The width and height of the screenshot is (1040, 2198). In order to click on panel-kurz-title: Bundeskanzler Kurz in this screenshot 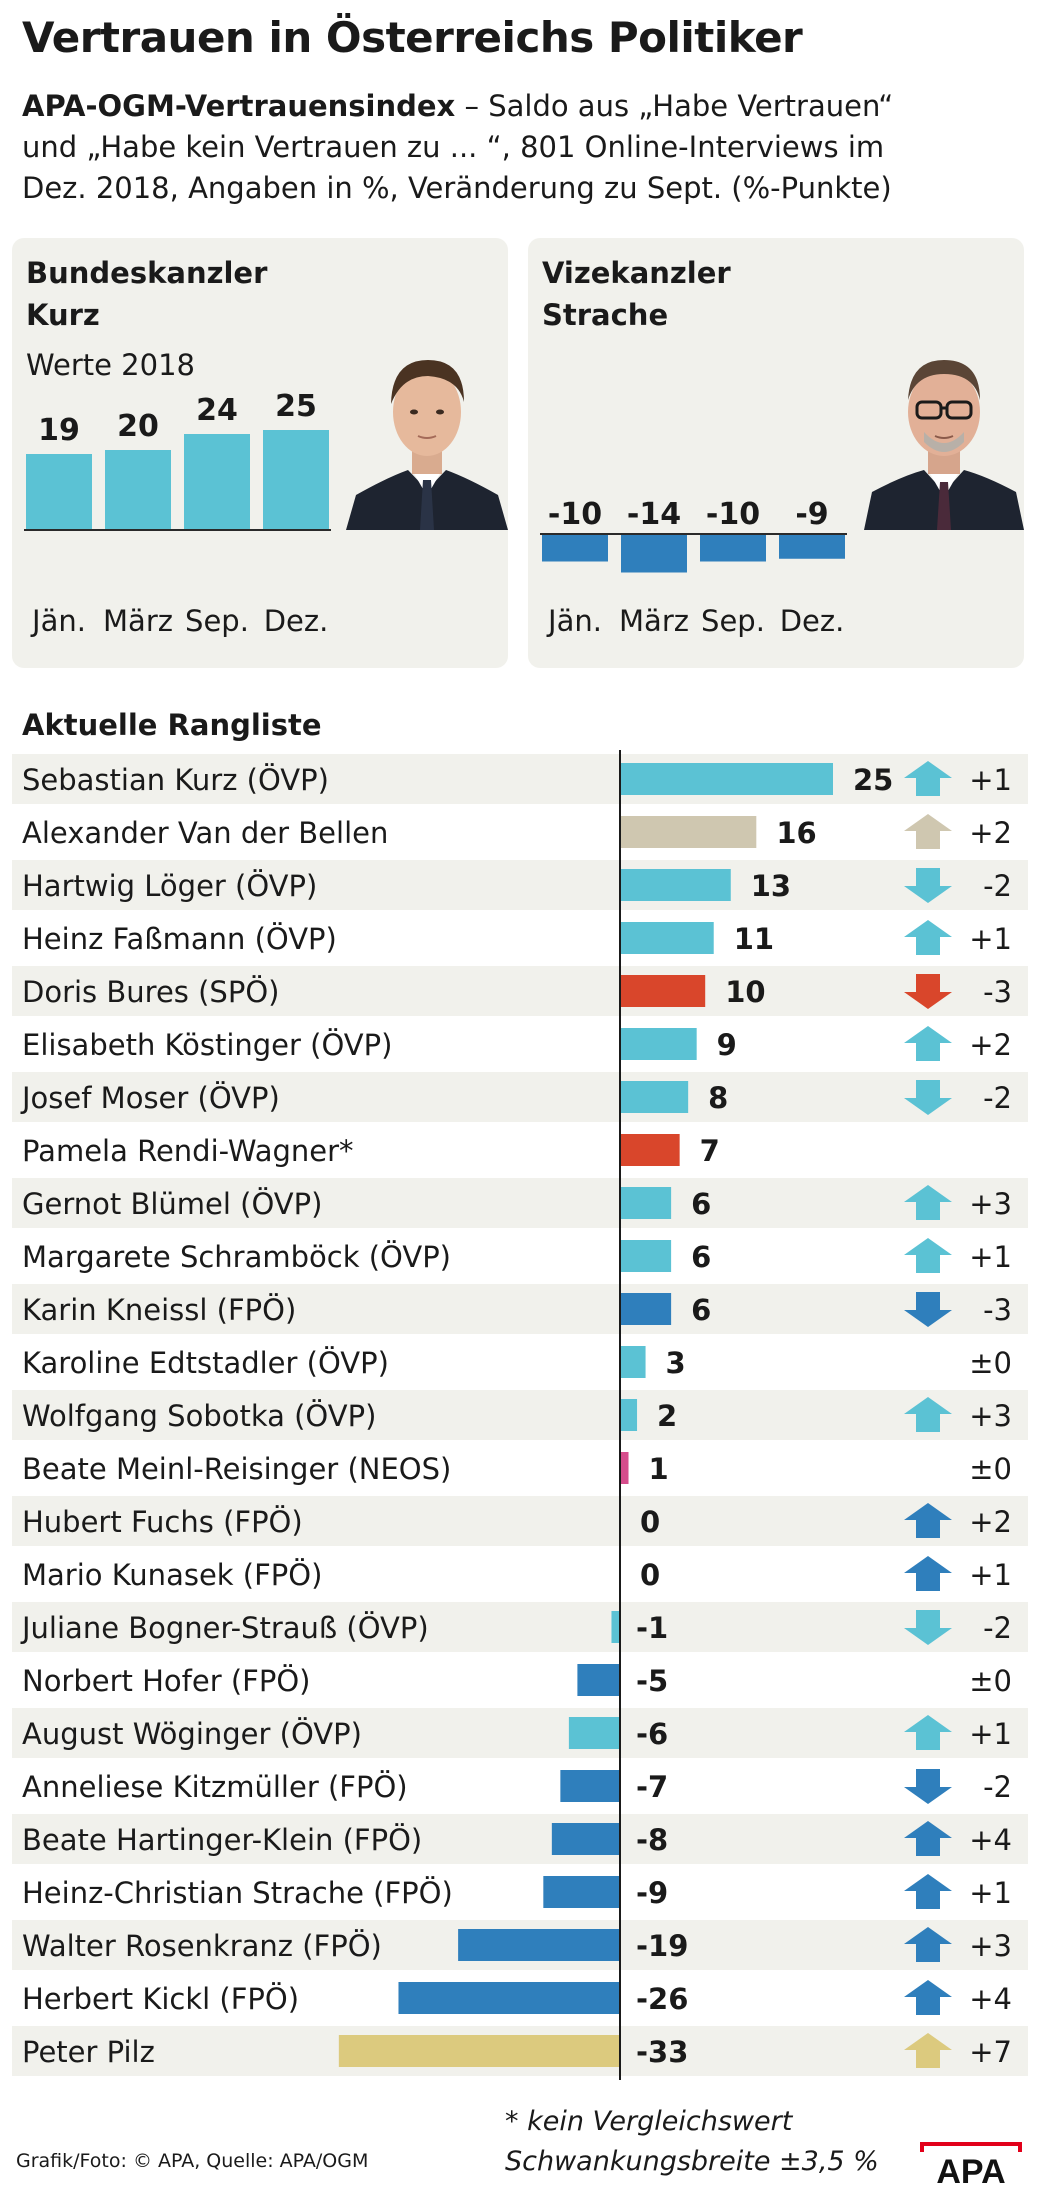, I will do `click(146, 294)`.